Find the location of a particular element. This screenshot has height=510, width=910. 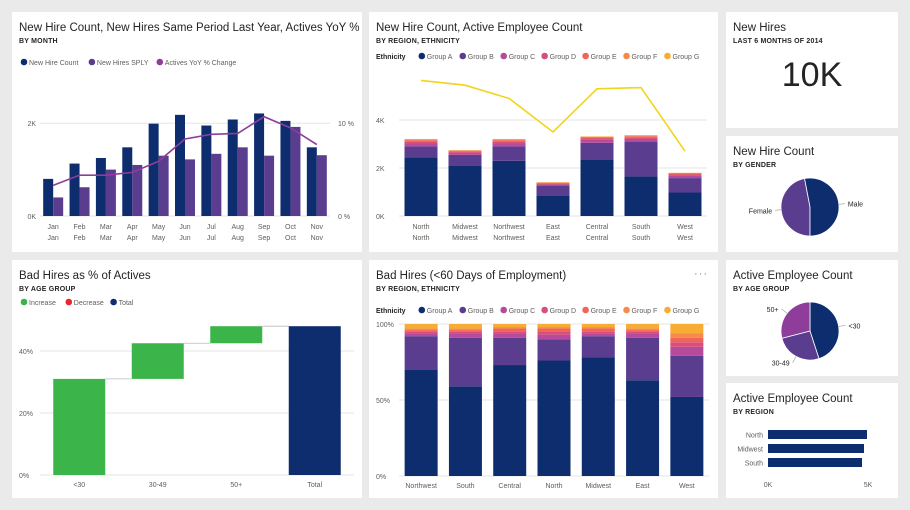

x-tick-label: Northwest is located at coordinates (421, 486).